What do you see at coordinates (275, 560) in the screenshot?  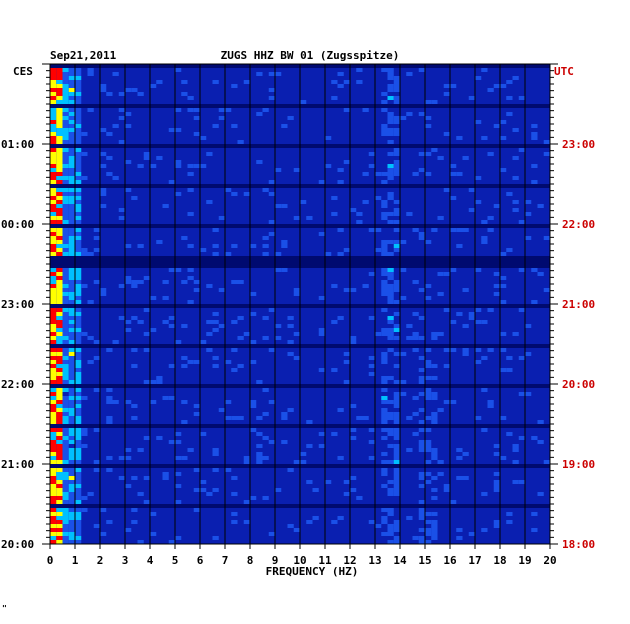 I see `x-tick-label: 9` at bounding box center [275, 560].